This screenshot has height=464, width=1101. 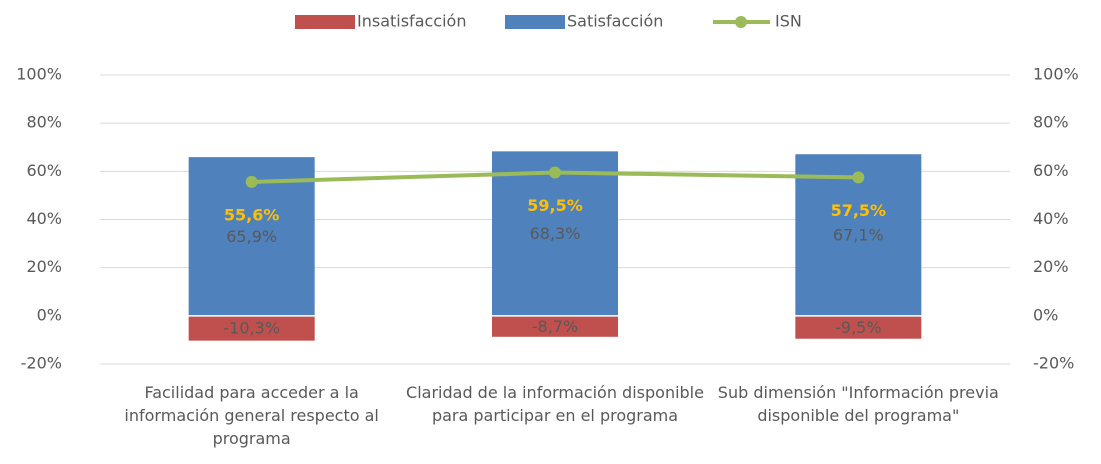 I want to click on y2-tick-label: 20%, so click(x=1051, y=266).